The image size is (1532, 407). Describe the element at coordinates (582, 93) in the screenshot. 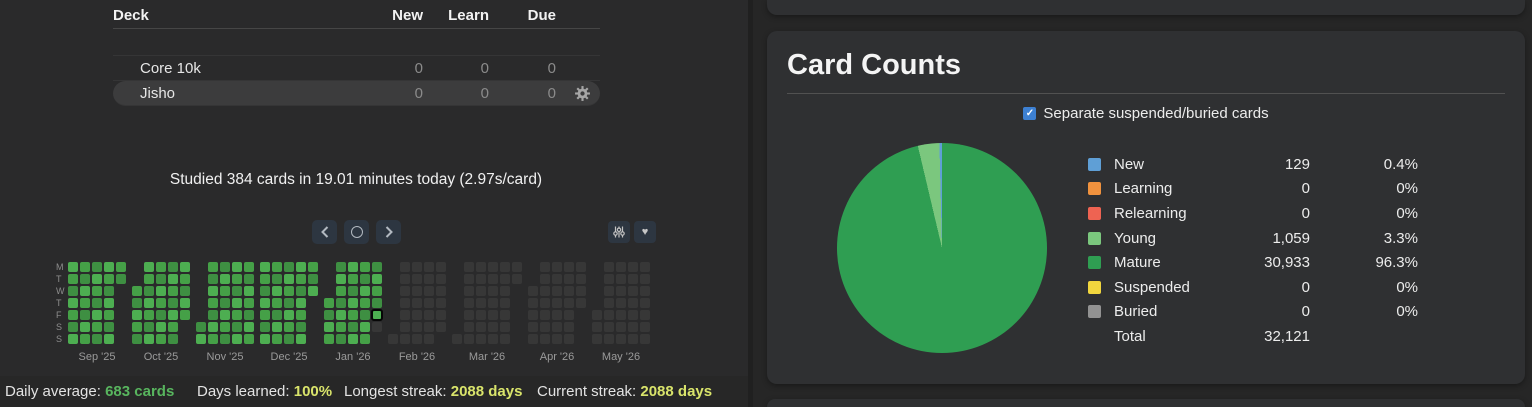

I see `deck-options-button` at that location.